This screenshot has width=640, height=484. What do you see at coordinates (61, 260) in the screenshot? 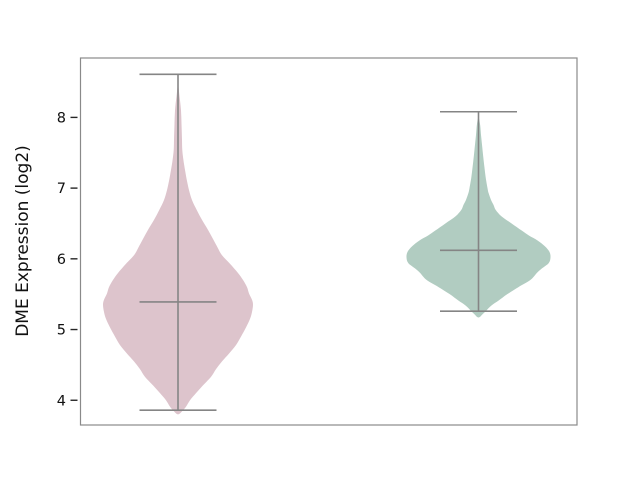
I see `y-tick-label: 6` at bounding box center [61, 260].